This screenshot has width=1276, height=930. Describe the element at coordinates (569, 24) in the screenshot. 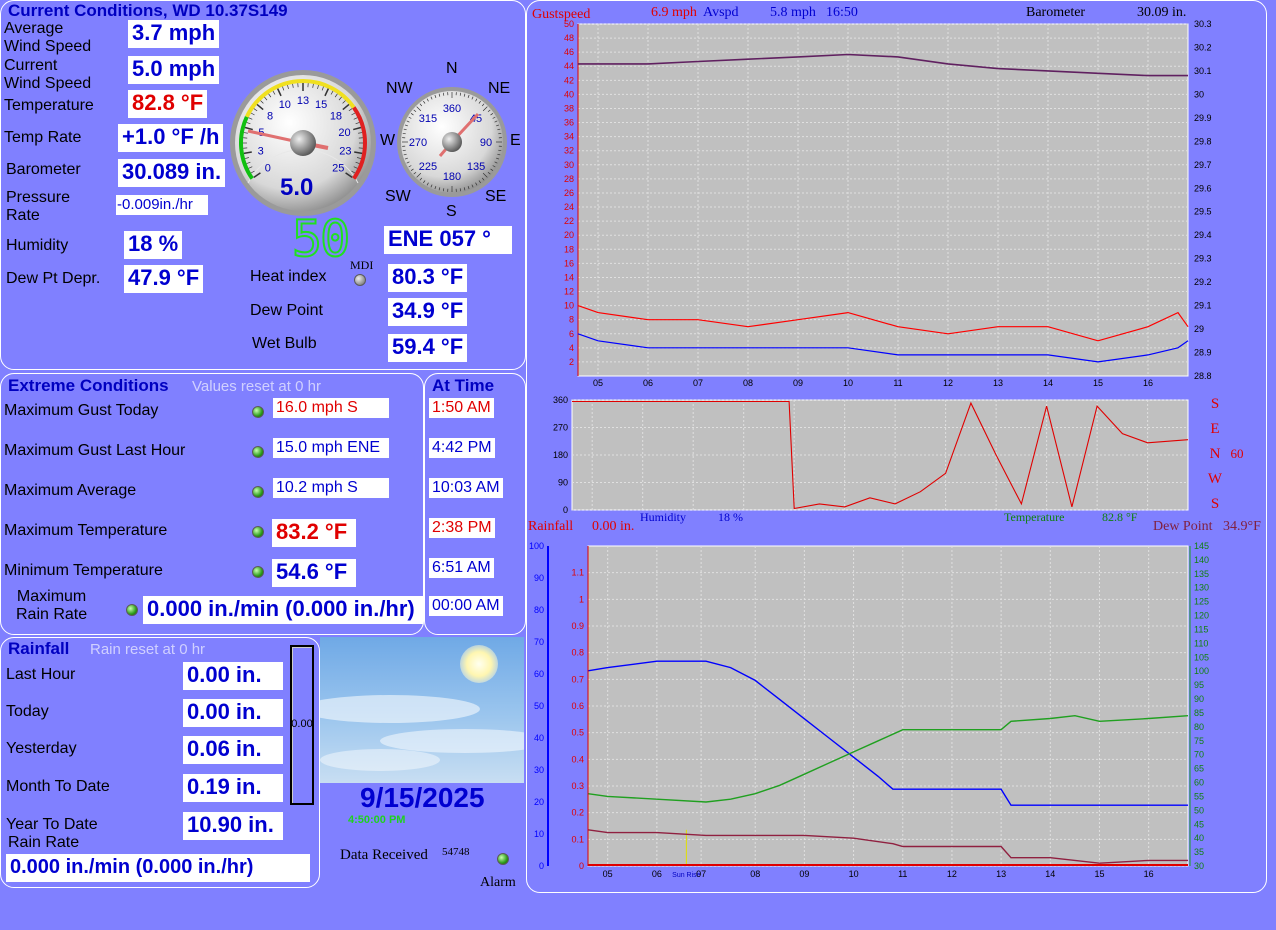

I see `left-tick-label: 50` at that location.